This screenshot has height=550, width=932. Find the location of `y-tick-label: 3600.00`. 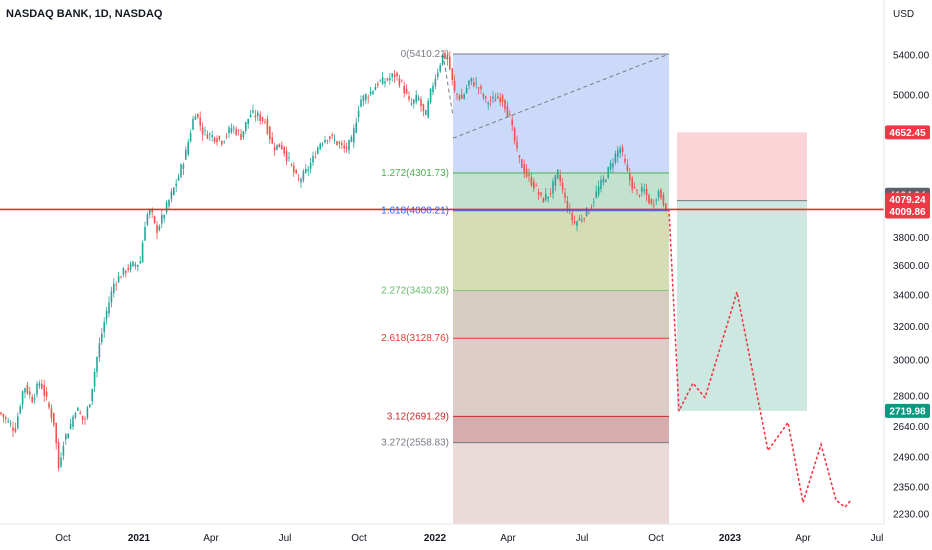

y-tick-label: 3600.00 is located at coordinates (911, 266).